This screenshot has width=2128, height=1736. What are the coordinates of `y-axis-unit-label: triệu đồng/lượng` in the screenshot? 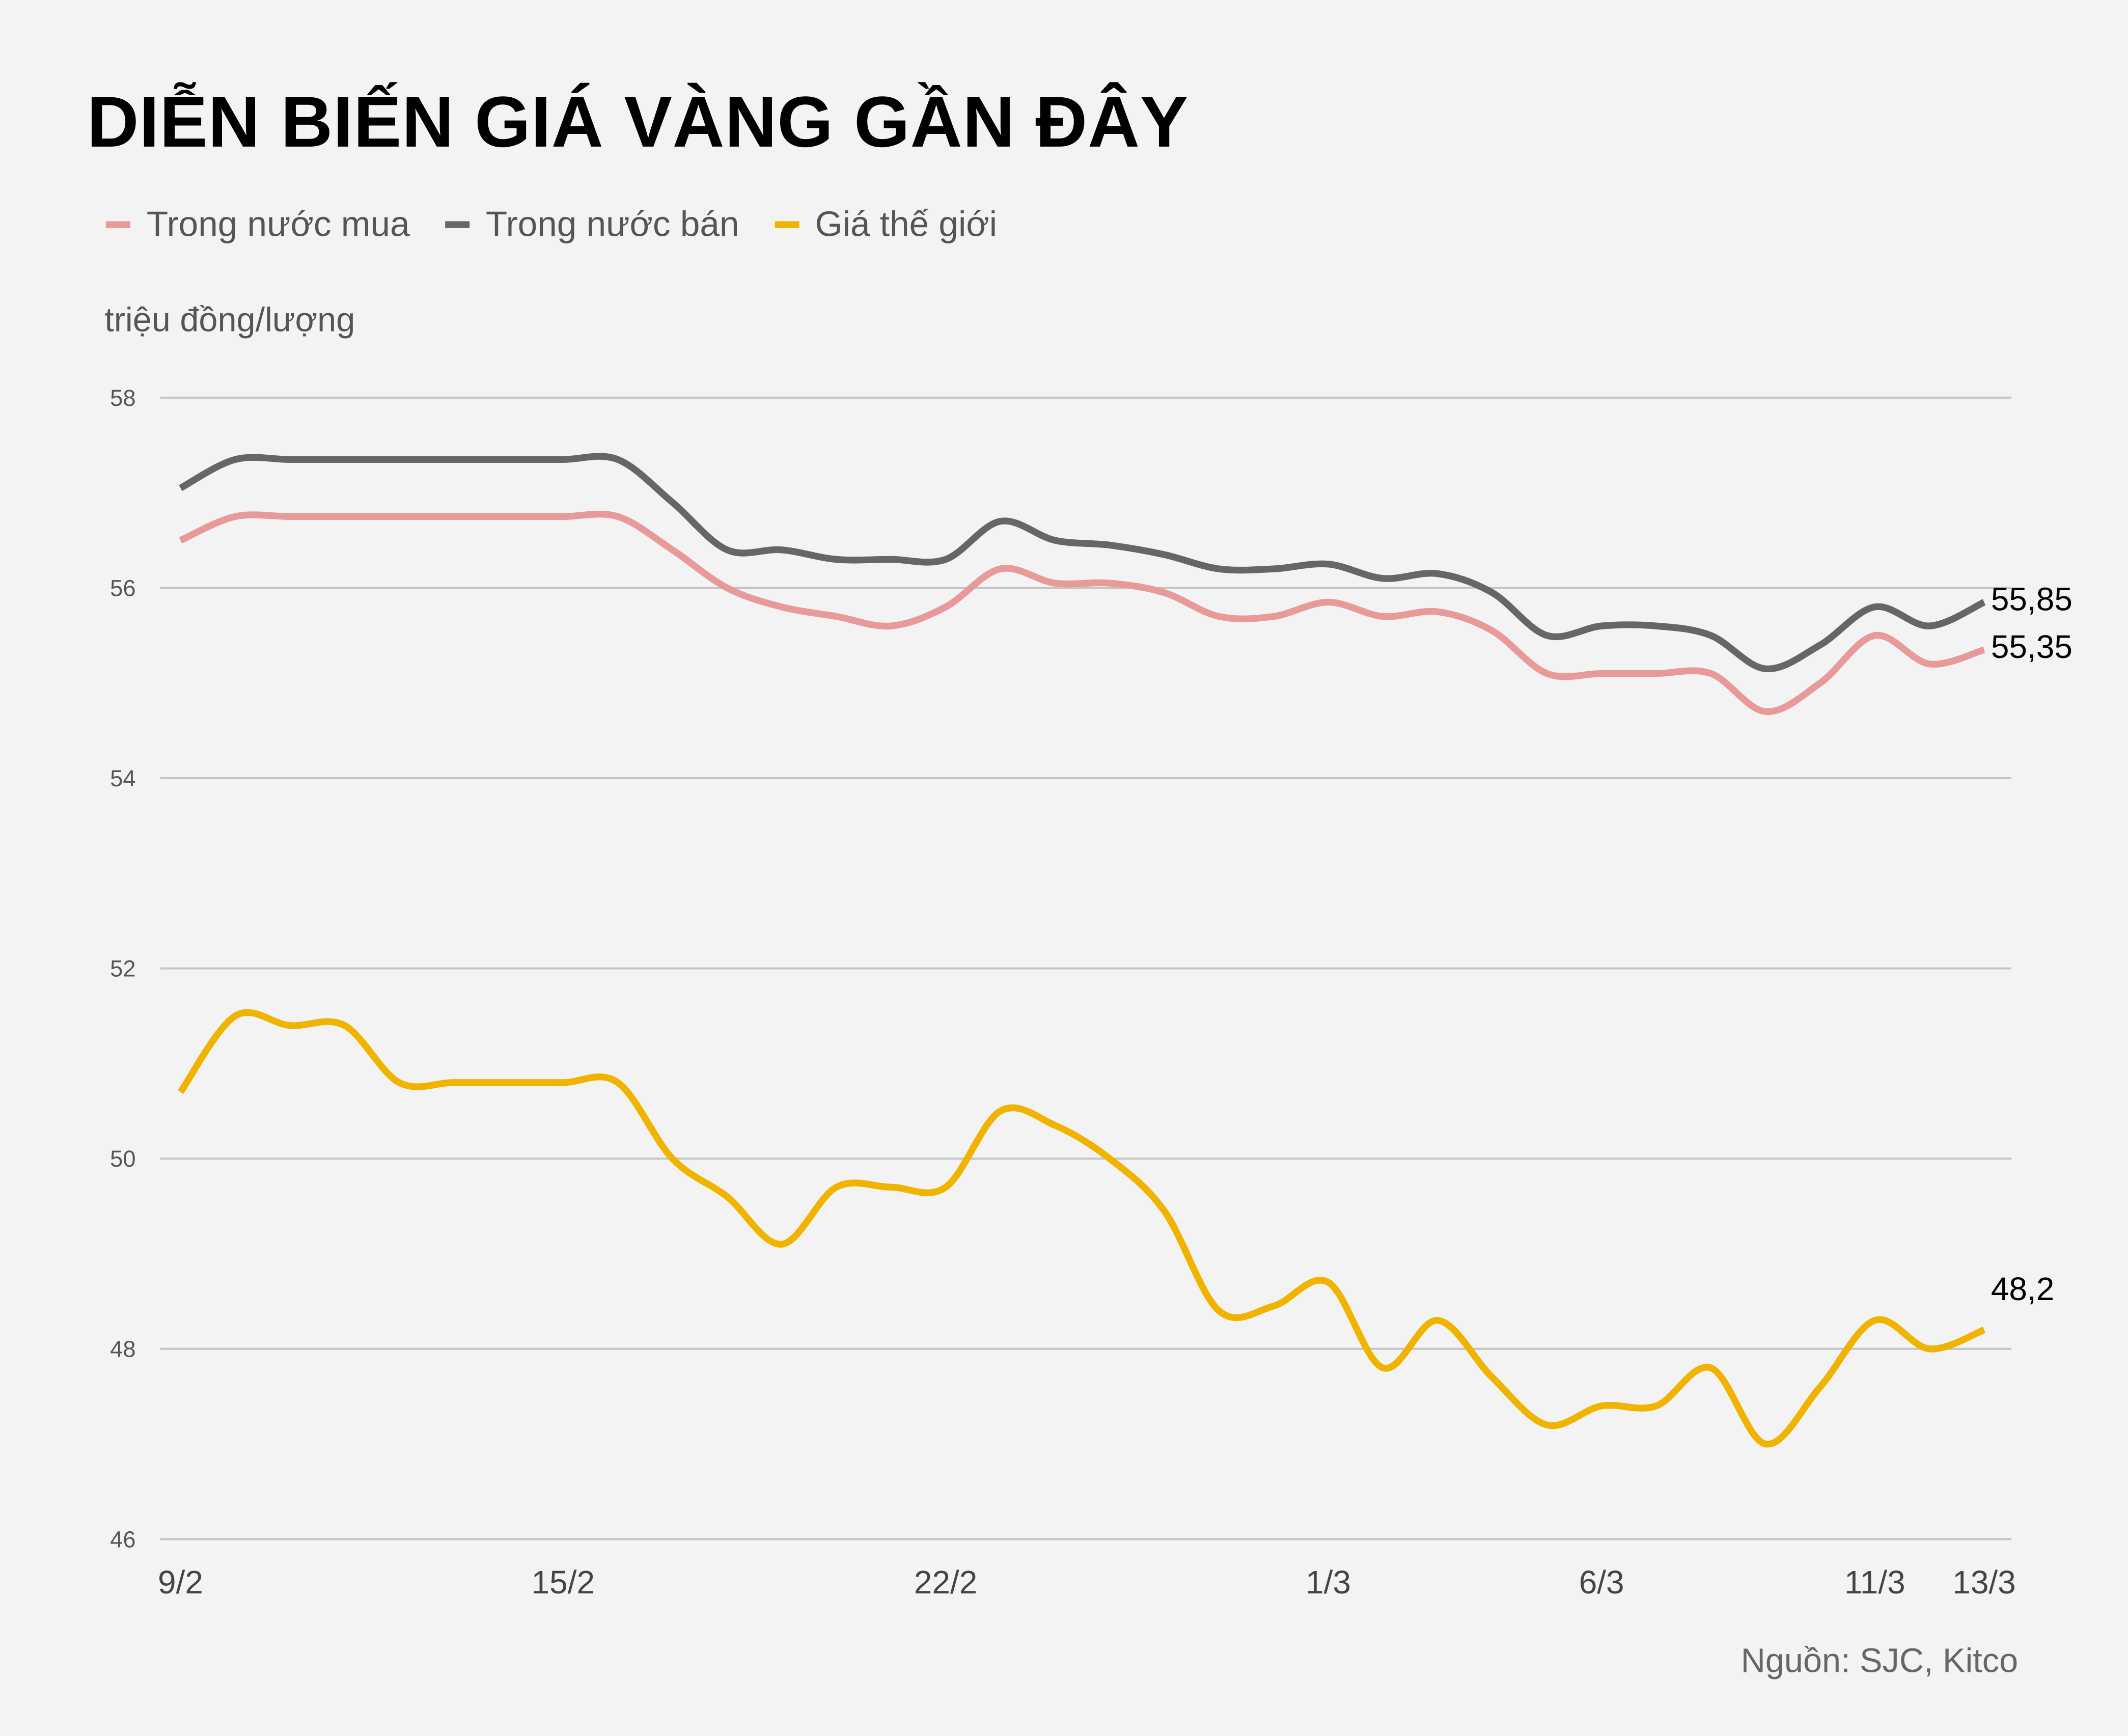 It's located at (229, 320).